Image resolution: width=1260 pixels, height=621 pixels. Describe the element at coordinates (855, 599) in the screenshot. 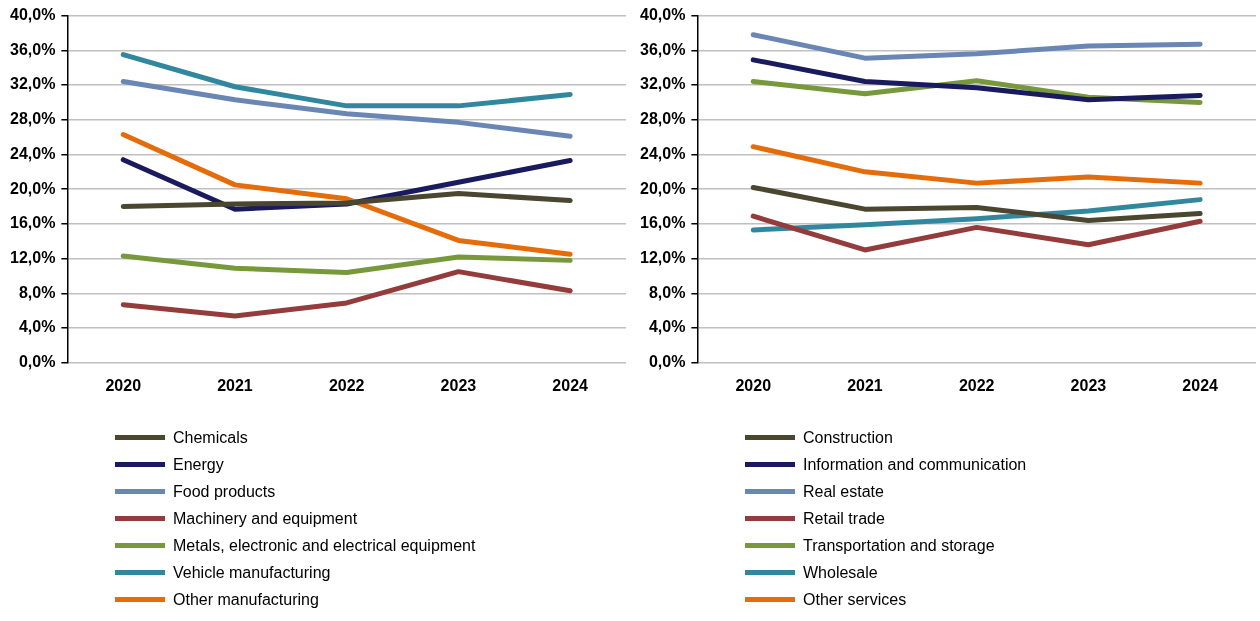

I see `legend-label: Other services` at that location.